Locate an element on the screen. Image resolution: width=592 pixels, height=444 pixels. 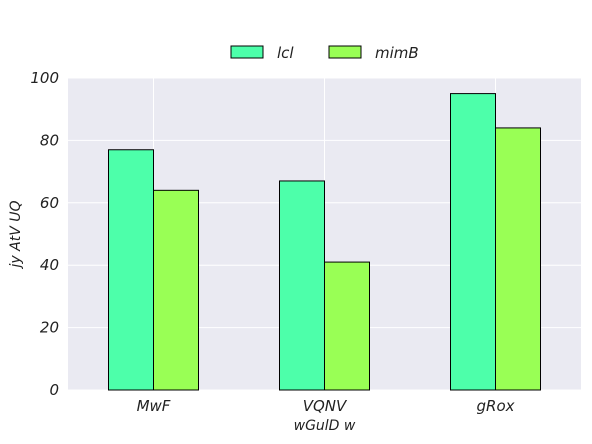
bar-lcl-gRox is located at coordinates (473, 242).